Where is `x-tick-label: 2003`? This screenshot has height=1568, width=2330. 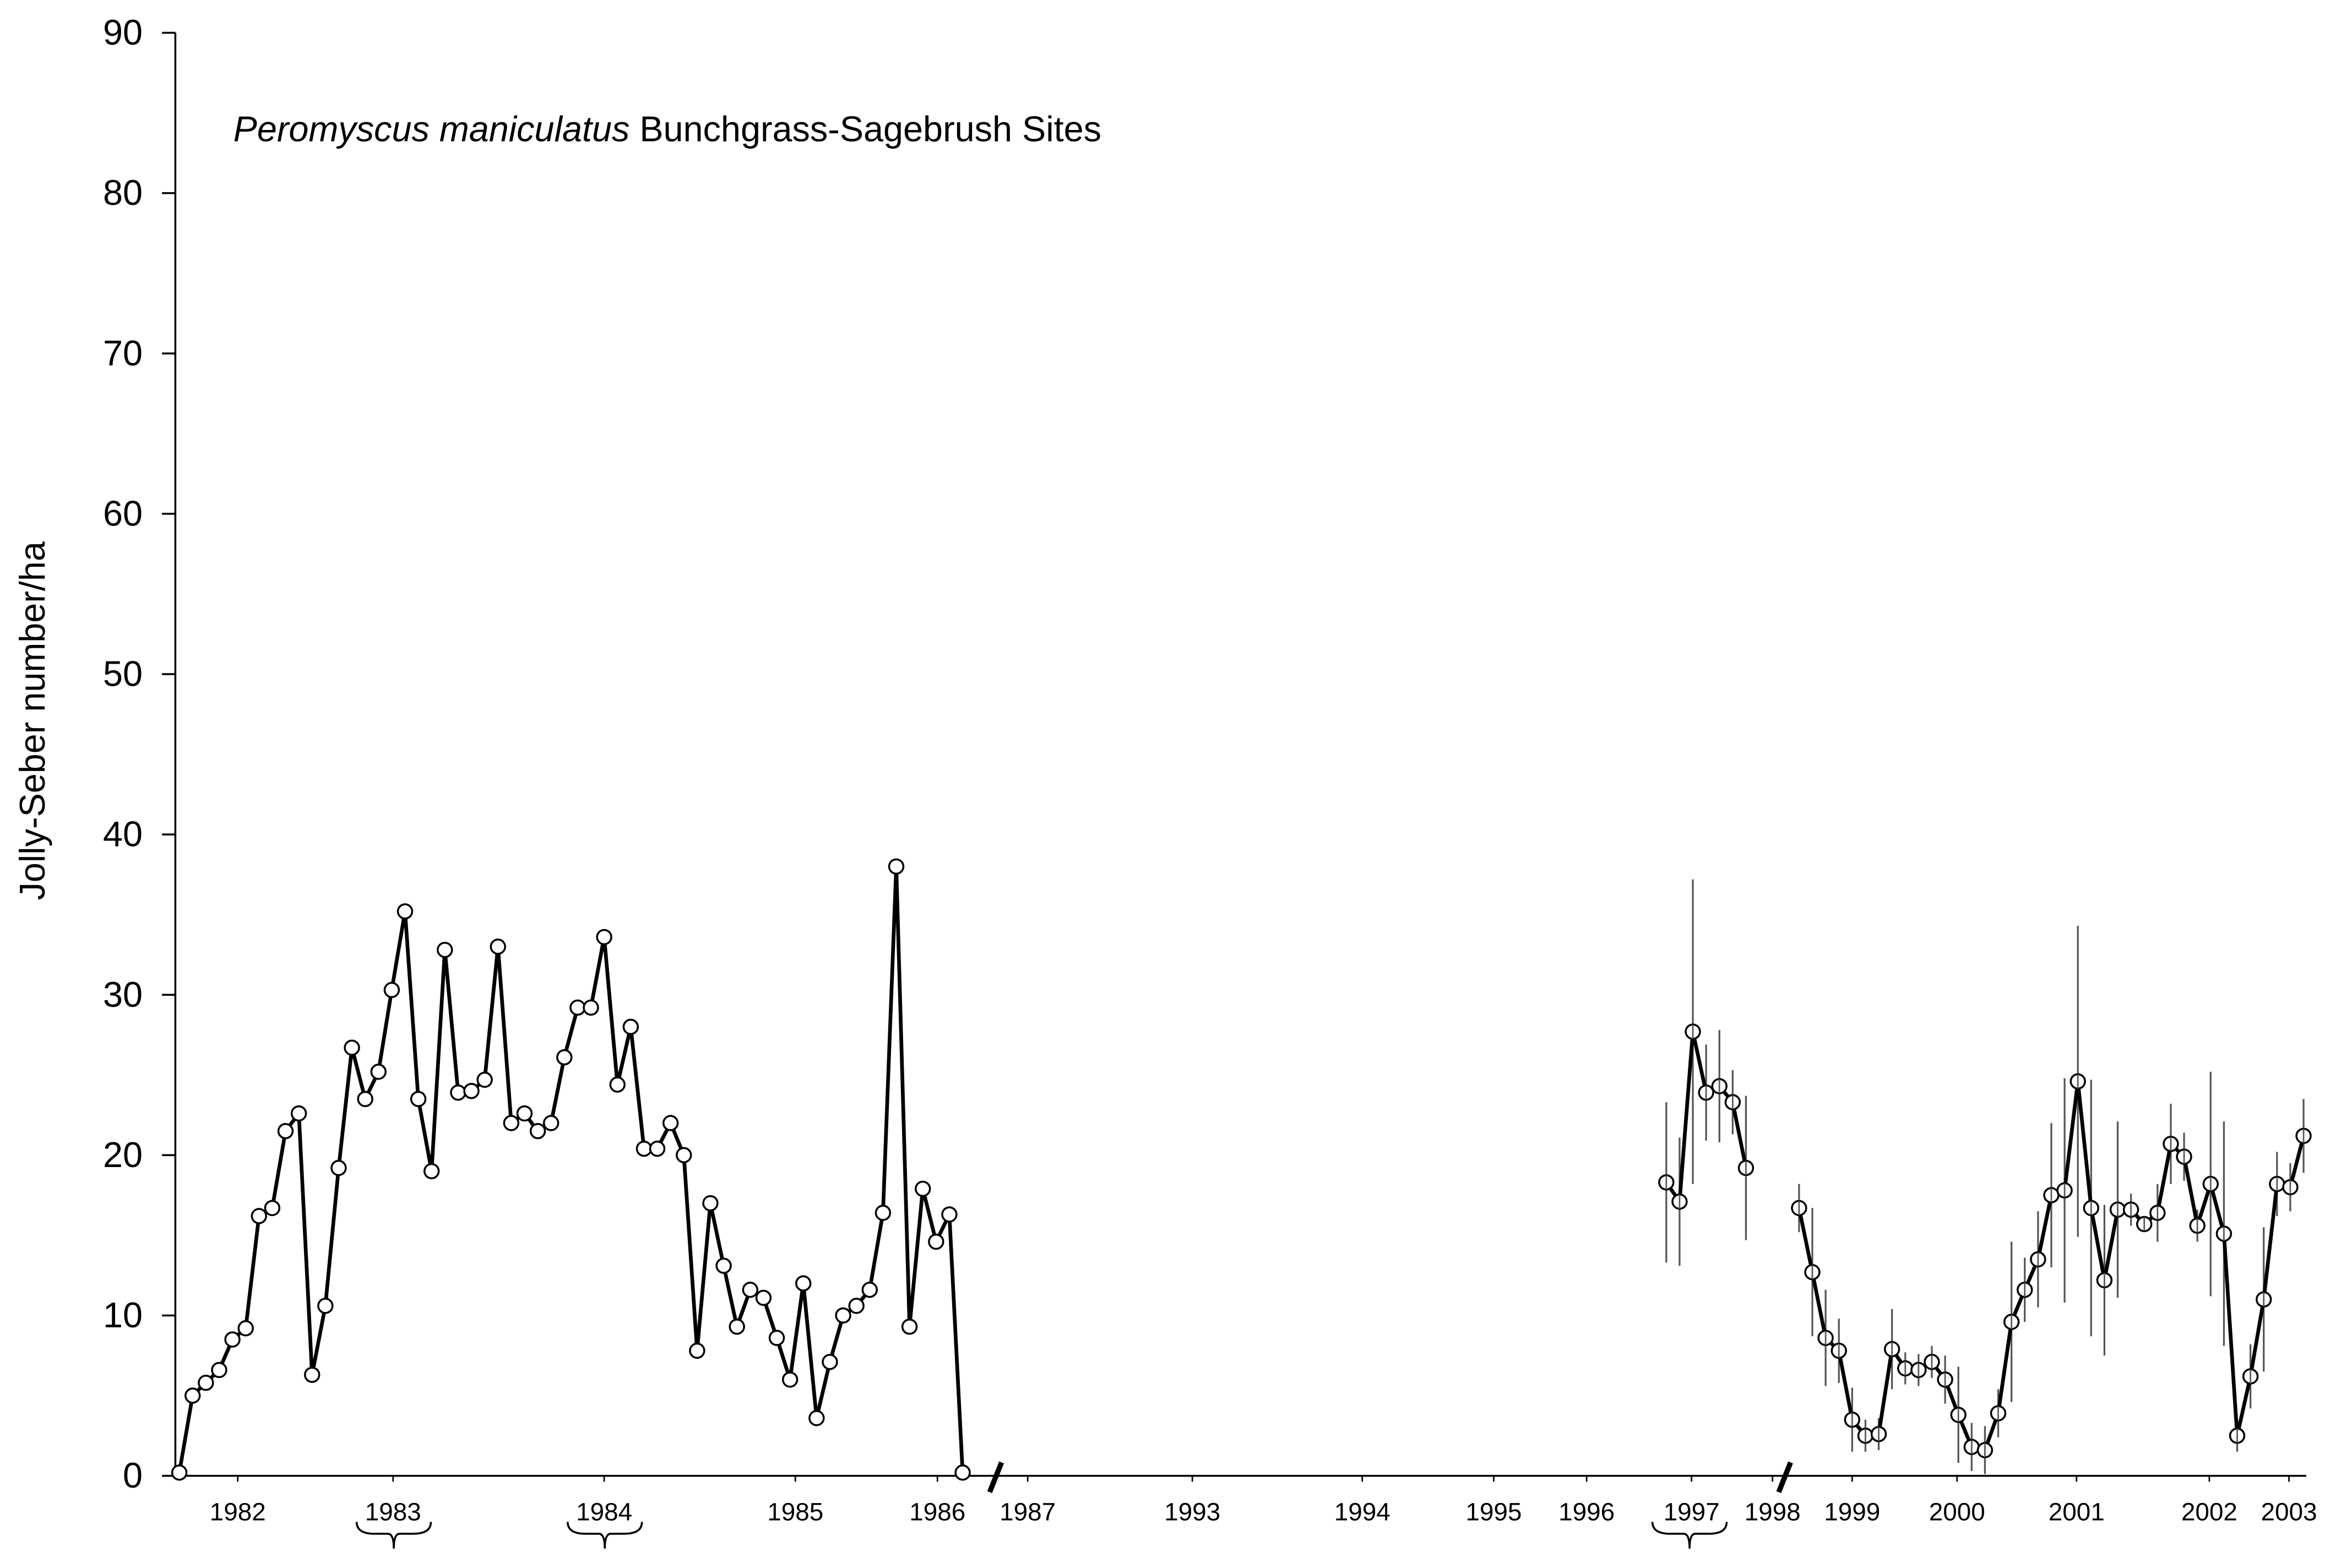 x-tick-label: 2003 is located at coordinates (2289, 1512).